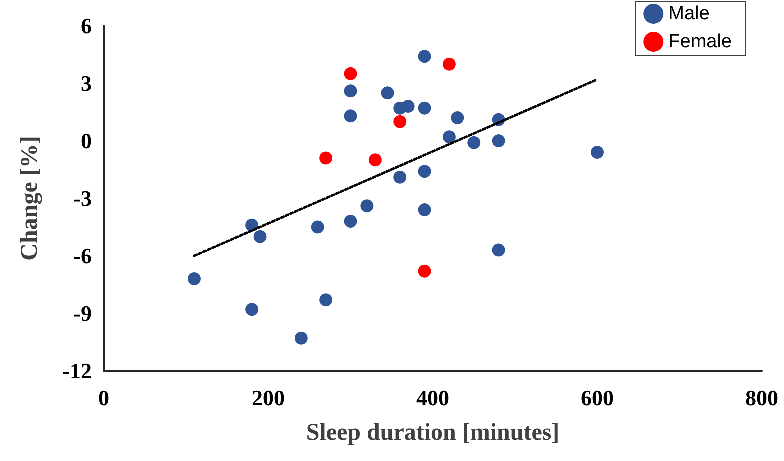 Image resolution: width=784 pixels, height=461 pixels. What do you see at coordinates (433, 398) in the screenshot?
I see `x-tick-label: 400` at bounding box center [433, 398].